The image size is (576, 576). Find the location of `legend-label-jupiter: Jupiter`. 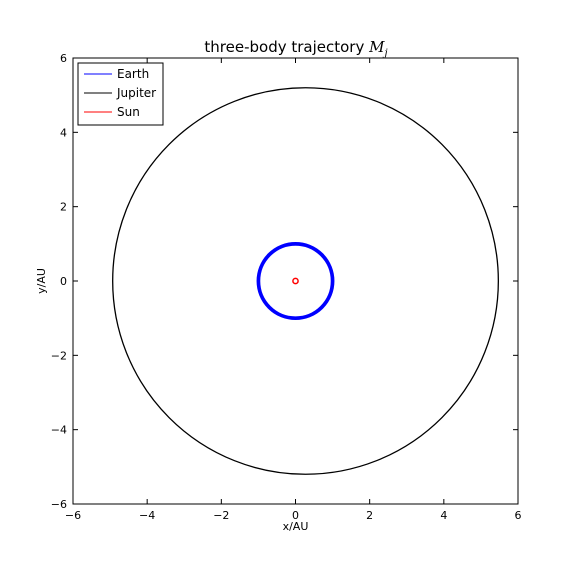

legend-label-jupiter: Jupiter is located at coordinates (136, 93).